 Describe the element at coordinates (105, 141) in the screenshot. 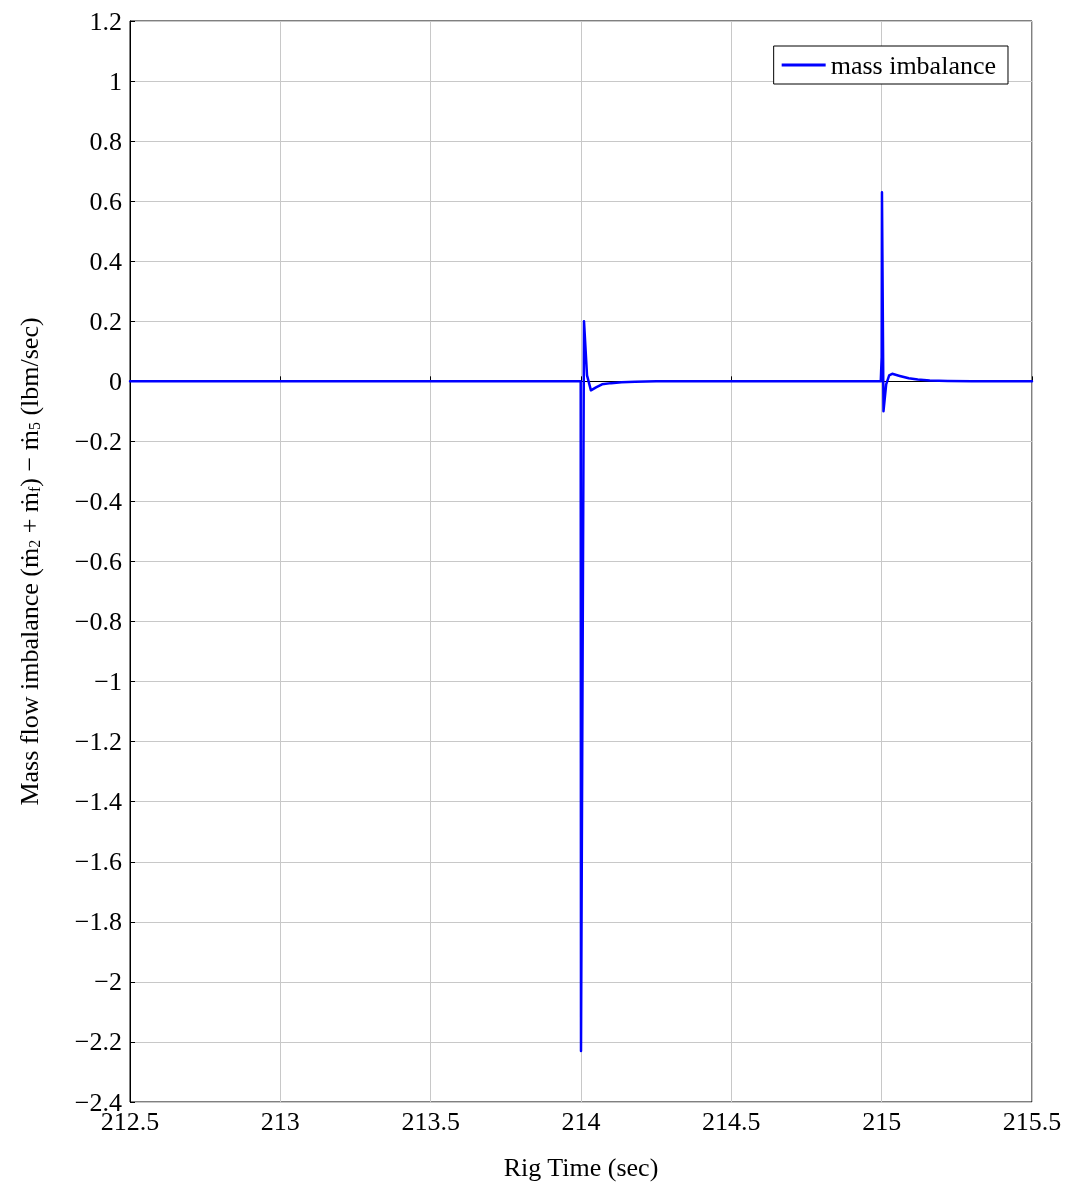

I see `y-tick-label: 0.8` at that location.